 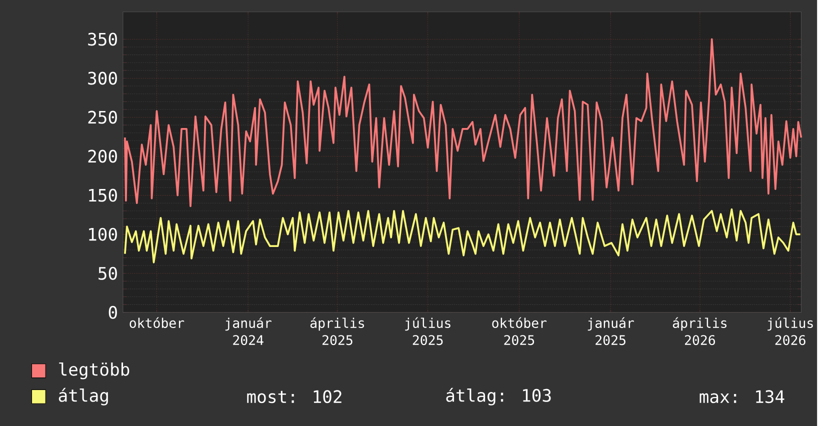 What do you see at coordinates (742, 396) in the screenshot?
I see `text: max: 134` at bounding box center [742, 396].